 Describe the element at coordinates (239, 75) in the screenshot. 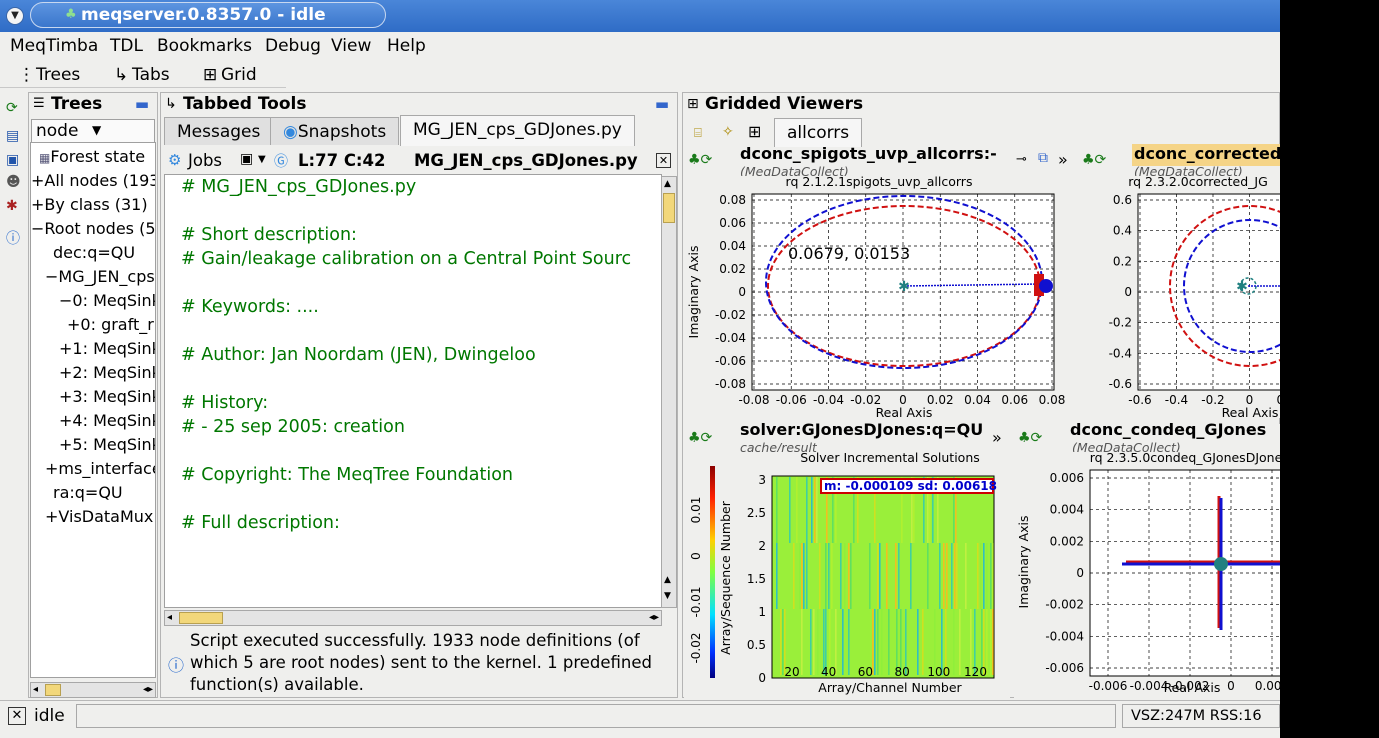

I see `toolbar-grid-button: Grid` at that location.